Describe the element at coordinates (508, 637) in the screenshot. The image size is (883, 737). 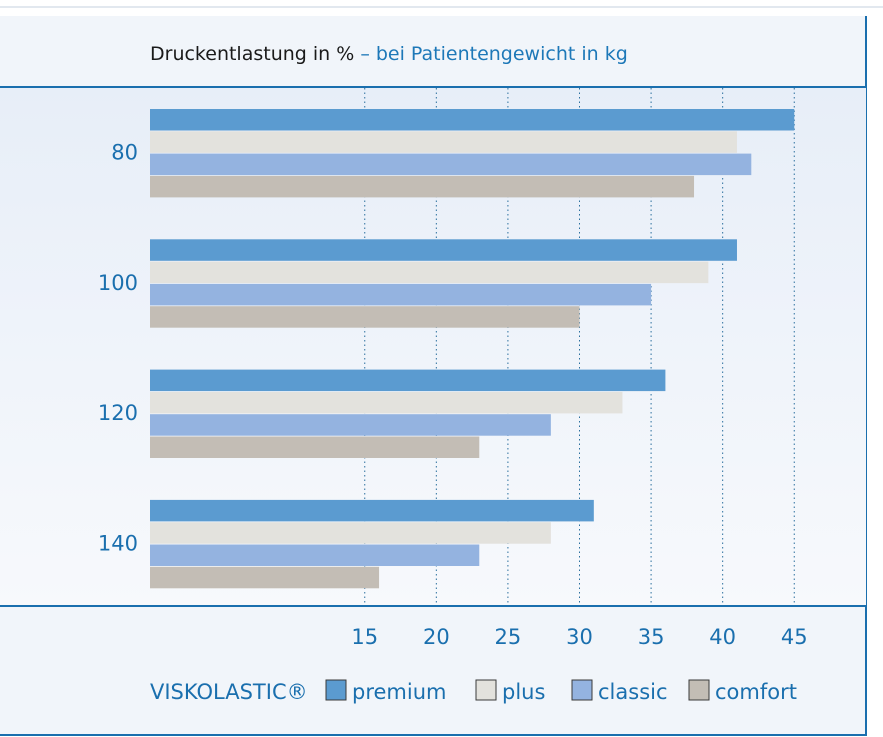
I see `x-tick-label: 25` at that location.